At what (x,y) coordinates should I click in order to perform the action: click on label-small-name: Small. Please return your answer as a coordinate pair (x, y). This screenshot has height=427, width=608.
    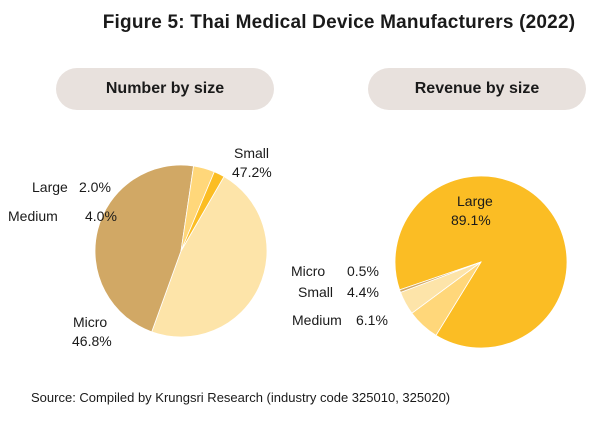
    Looking at the image, I should click on (251, 153).